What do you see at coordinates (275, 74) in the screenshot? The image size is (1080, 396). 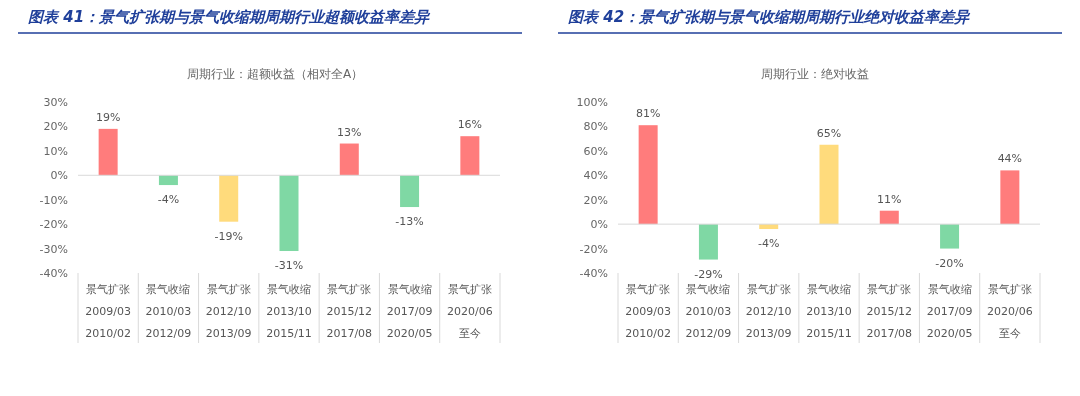 I see `chart-subtitle: 周期行业：超额收益（相对全A）` at bounding box center [275, 74].